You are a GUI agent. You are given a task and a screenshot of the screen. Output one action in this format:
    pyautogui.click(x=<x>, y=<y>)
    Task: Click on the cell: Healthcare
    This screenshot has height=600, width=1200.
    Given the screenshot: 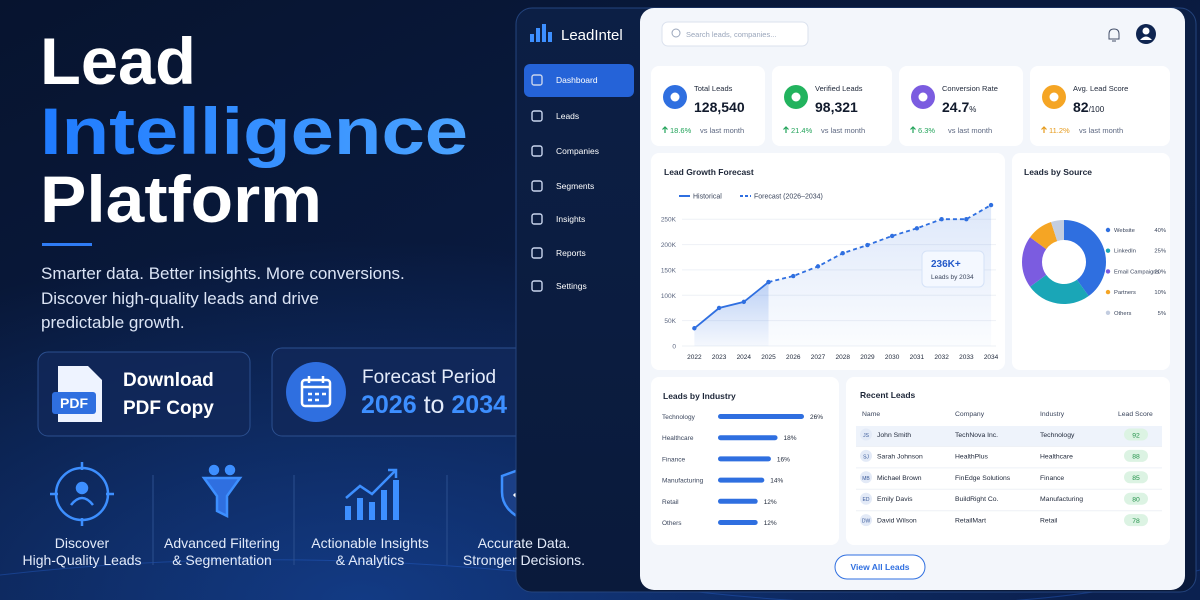 What is the action you would take?
    pyautogui.click(x=1056, y=456)
    